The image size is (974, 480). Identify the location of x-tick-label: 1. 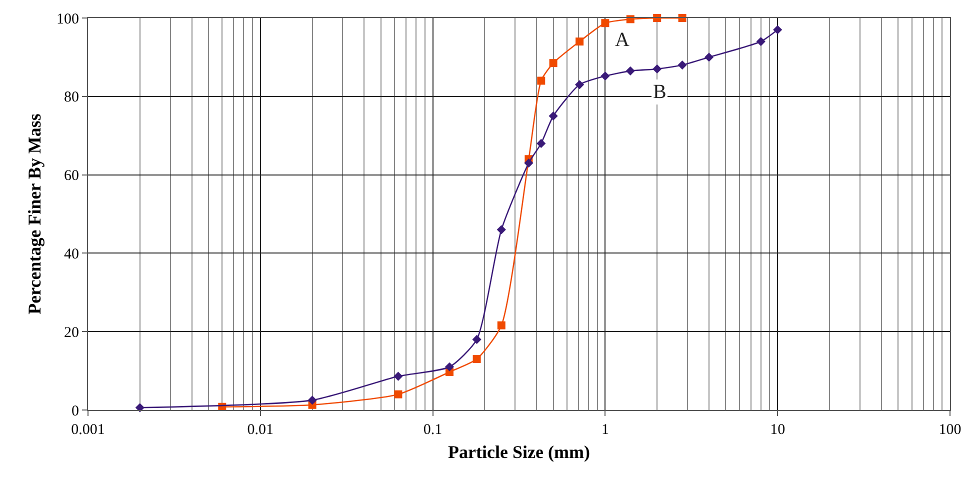
(605, 430).